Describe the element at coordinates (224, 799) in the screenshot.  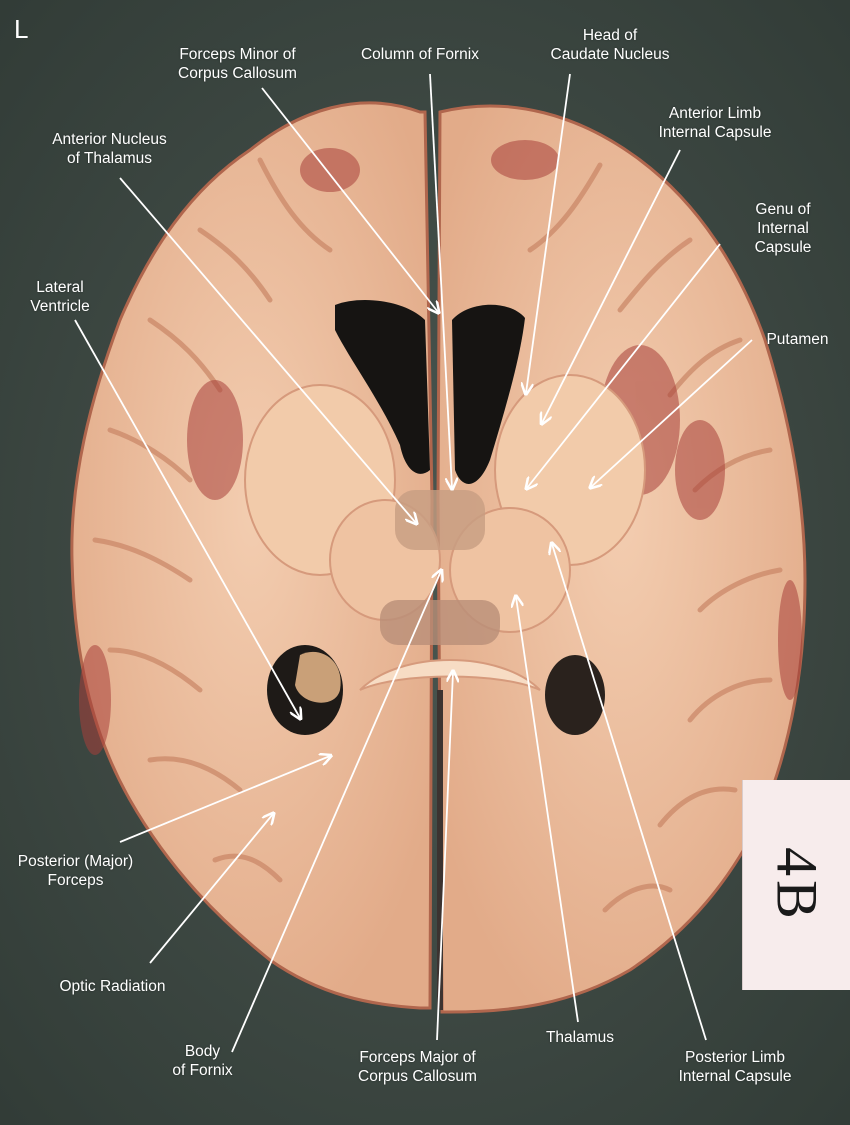
I see `arrow-posterior-forceps` at that location.